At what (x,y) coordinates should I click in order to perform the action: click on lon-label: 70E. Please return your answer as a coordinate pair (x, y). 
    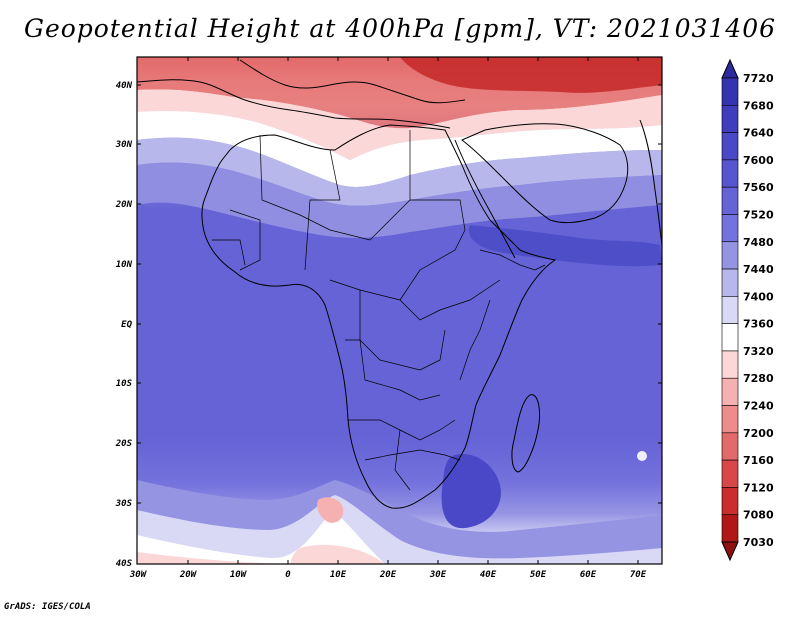
    Looking at the image, I should click on (638, 575).